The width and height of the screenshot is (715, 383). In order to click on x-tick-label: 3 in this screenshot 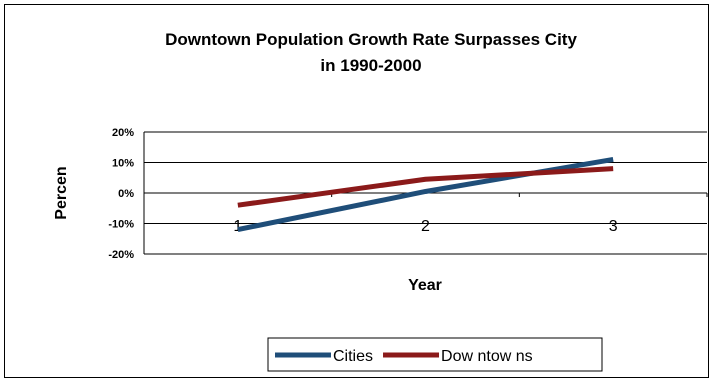, I will do `click(613, 226)`.